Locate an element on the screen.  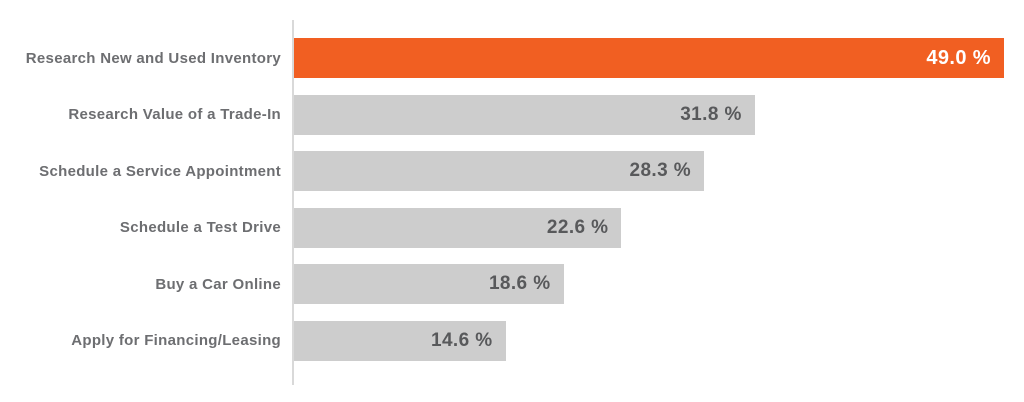
chart-row: Schedule a Test Drive 22.6 % is located at coordinates (512, 228).